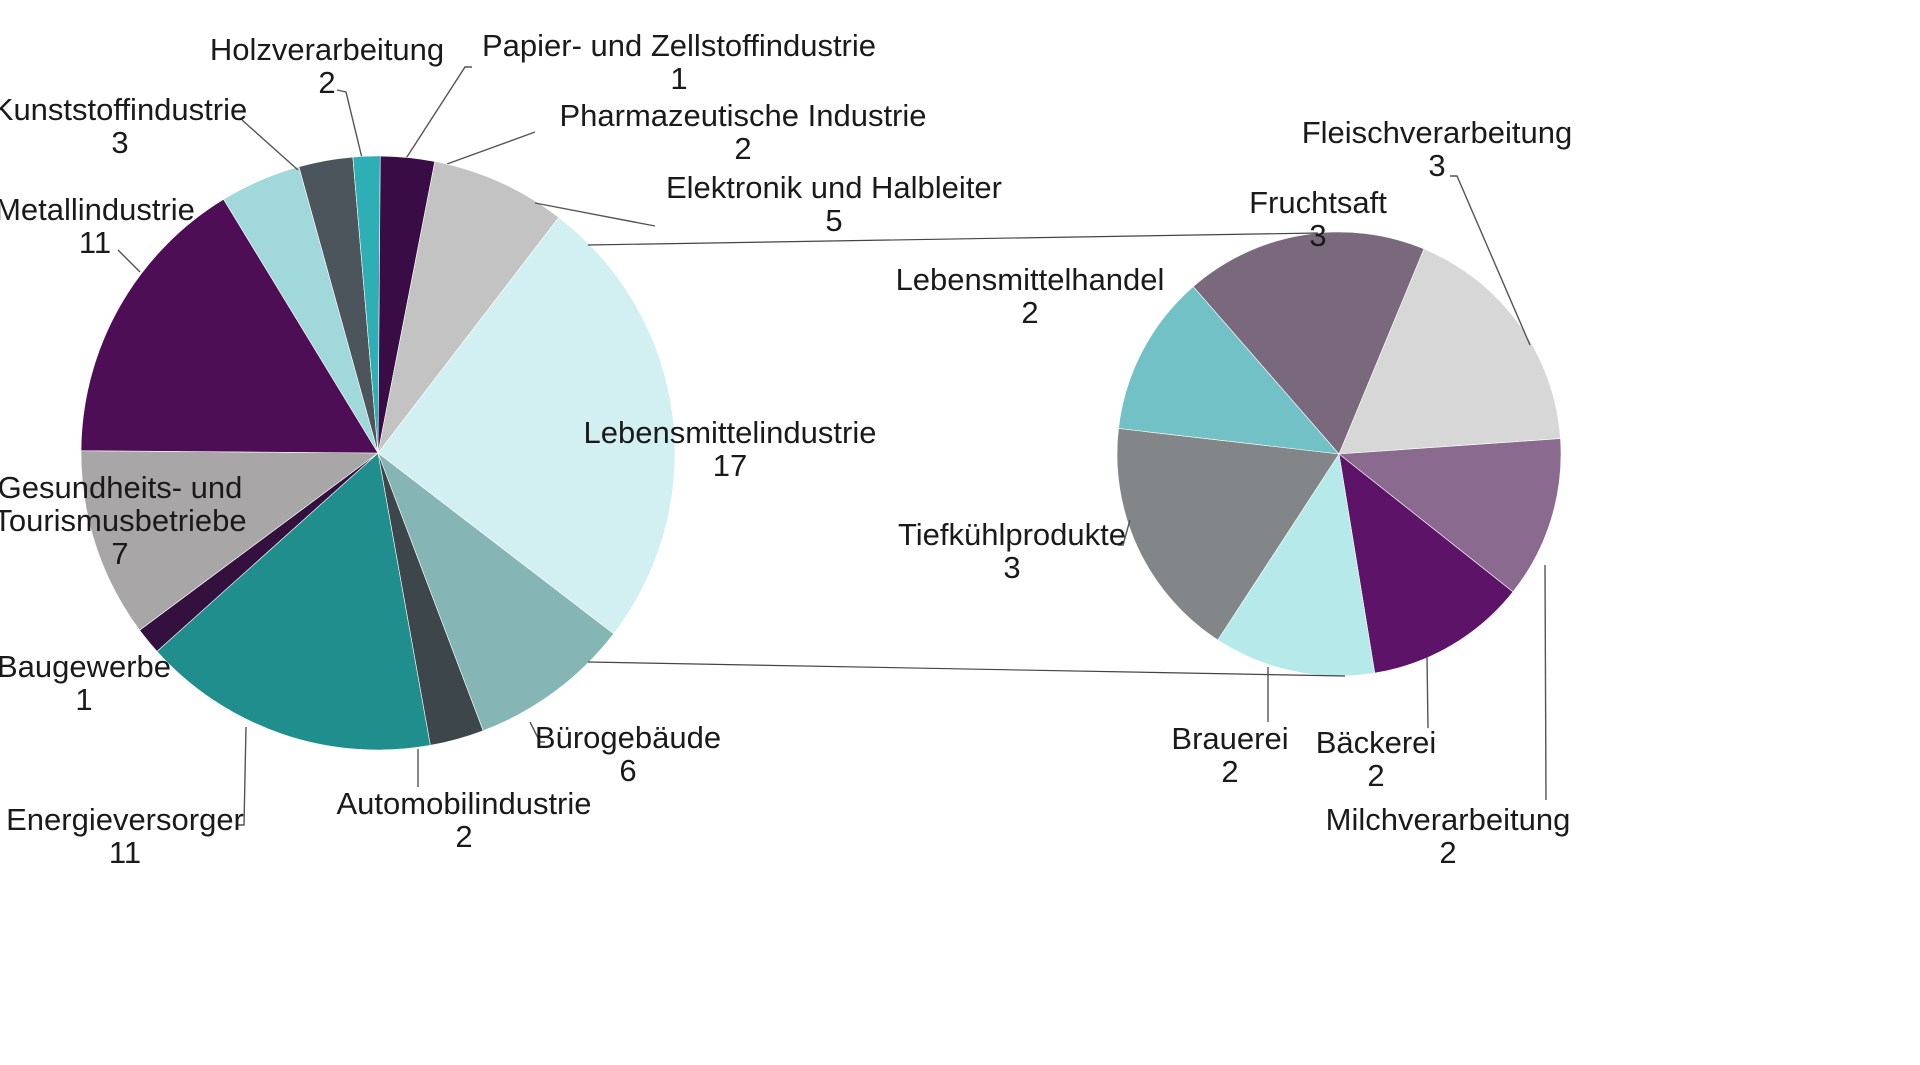 This screenshot has width=1920, height=1065. What do you see at coordinates (119, 142) in the screenshot?
I see `main-value-kunststoffindustrie: 3` at bounding box center [119, 142].